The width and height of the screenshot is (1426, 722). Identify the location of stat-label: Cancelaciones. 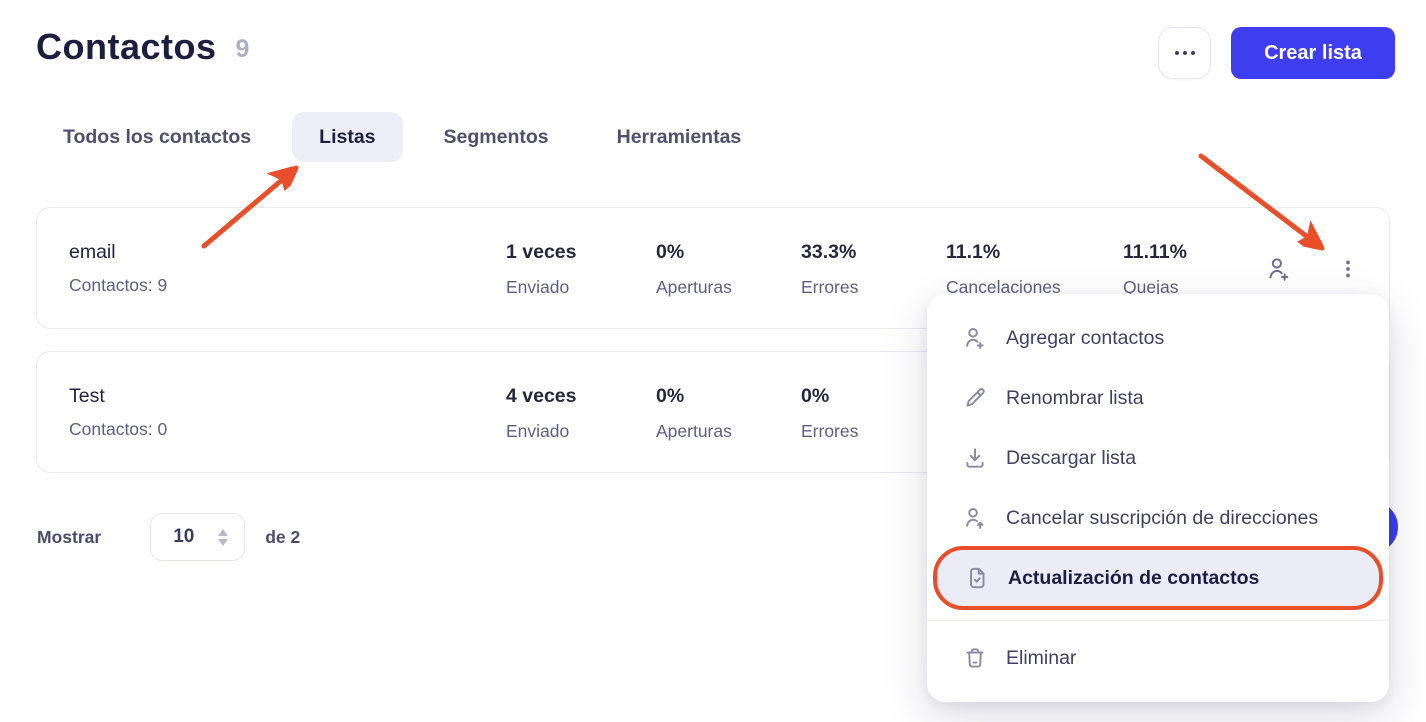
(1003, 287).